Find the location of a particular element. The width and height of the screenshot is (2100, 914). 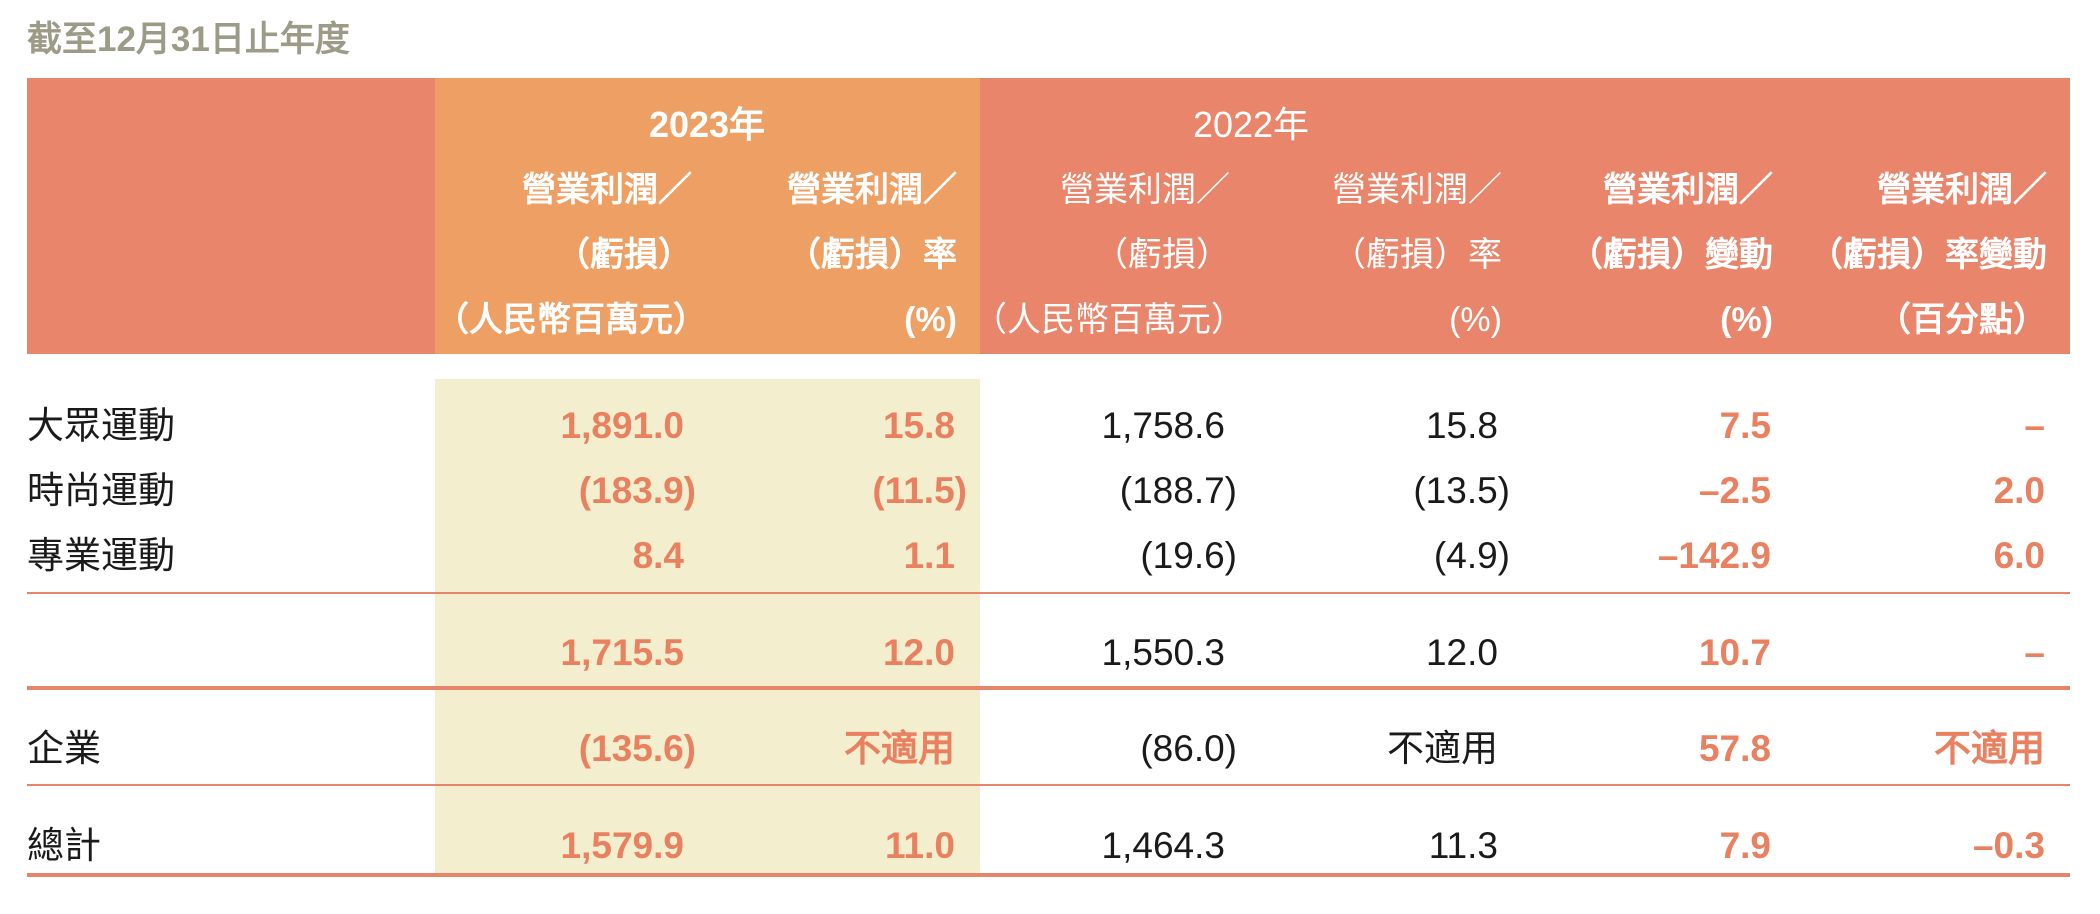

row-mass-sports: 大眾運動 1,891.0 15.8 1,758.6 15.8 7.5 – is located at coordinates (1050, 426).